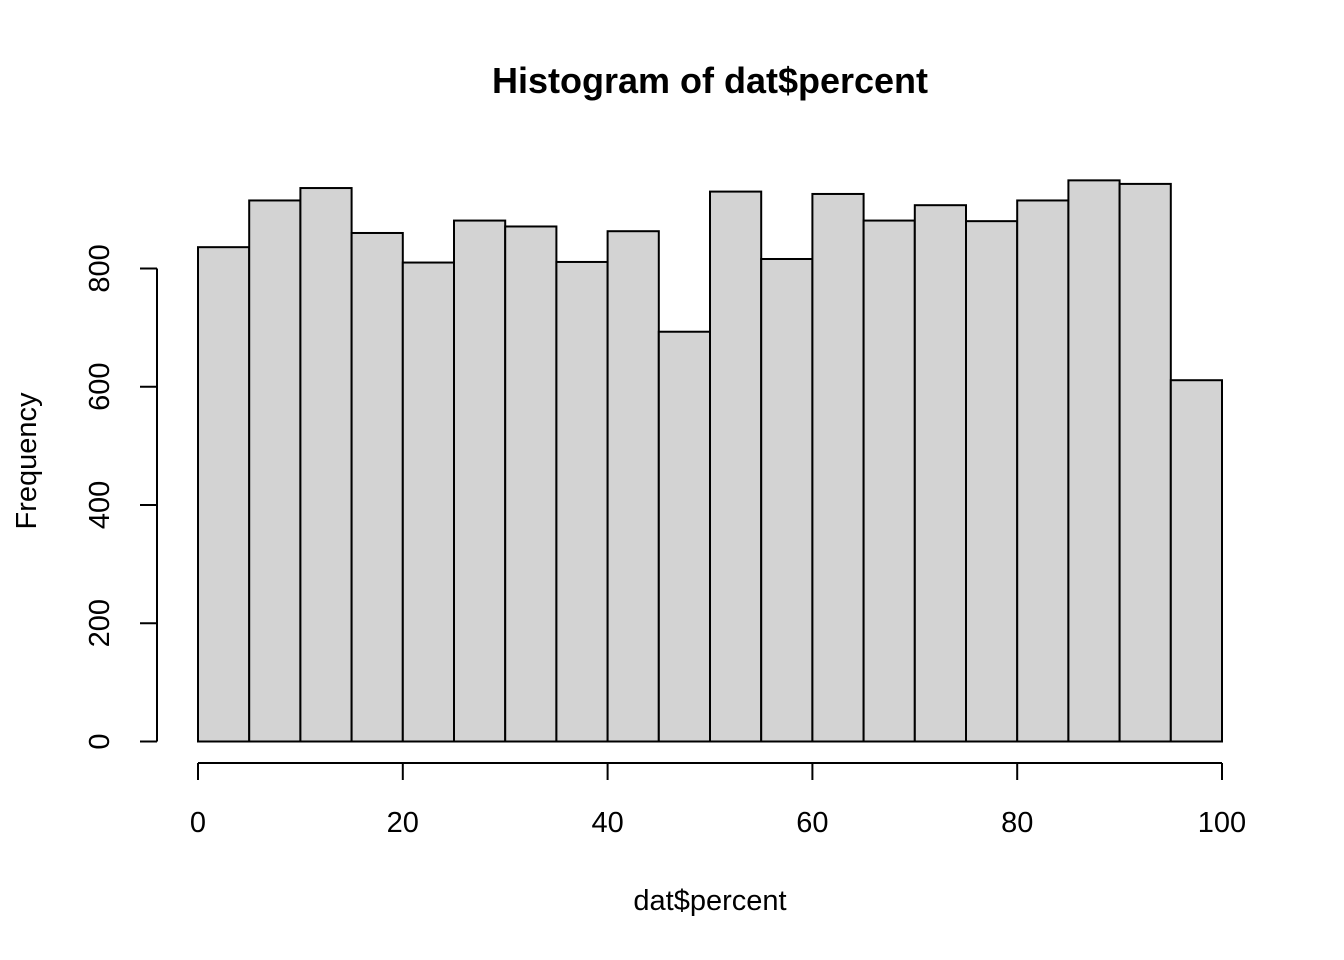 The width and height of the screenshot is (1344, 960). I want to click on x-axis-label: dat$percent, so click(709, 901).